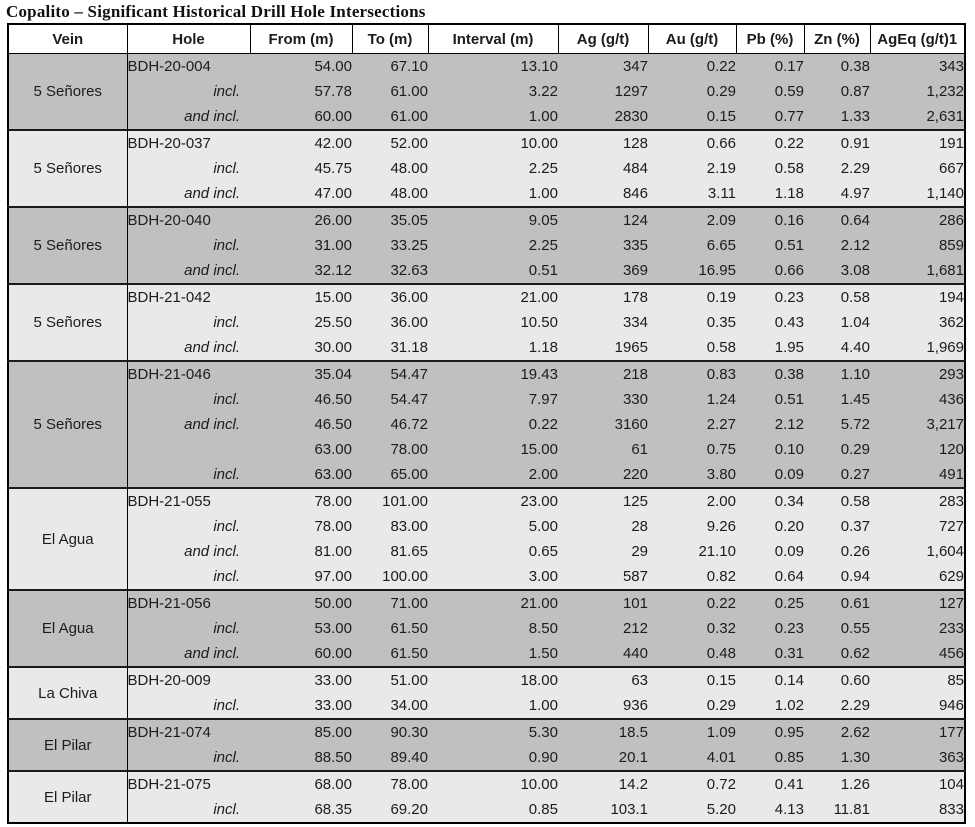 Image resolution: width=975 pixels, height=827 pixels. What do you see at coordinates (543, 347) in the screenshot?
I see `interval-value: 1.18` at bounding box center [543, 347].